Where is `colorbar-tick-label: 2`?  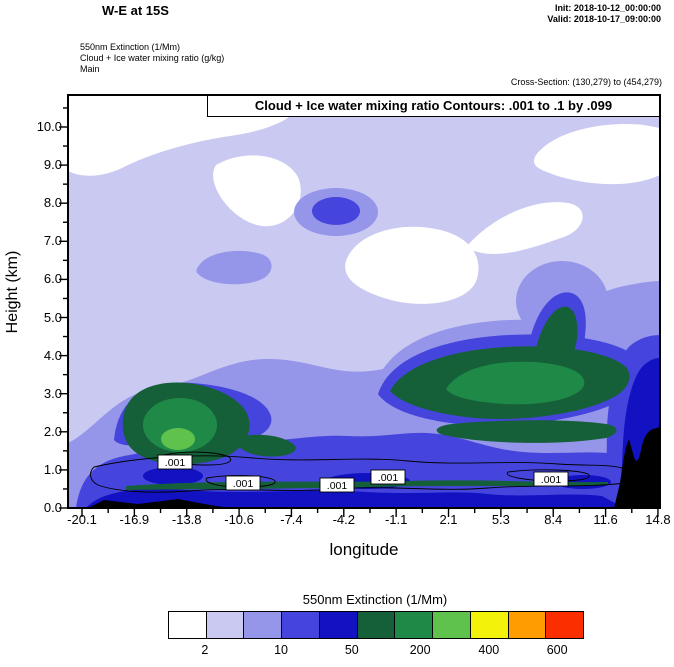 colorbar-tick-label: 2 is located at coordinates (205, 650).